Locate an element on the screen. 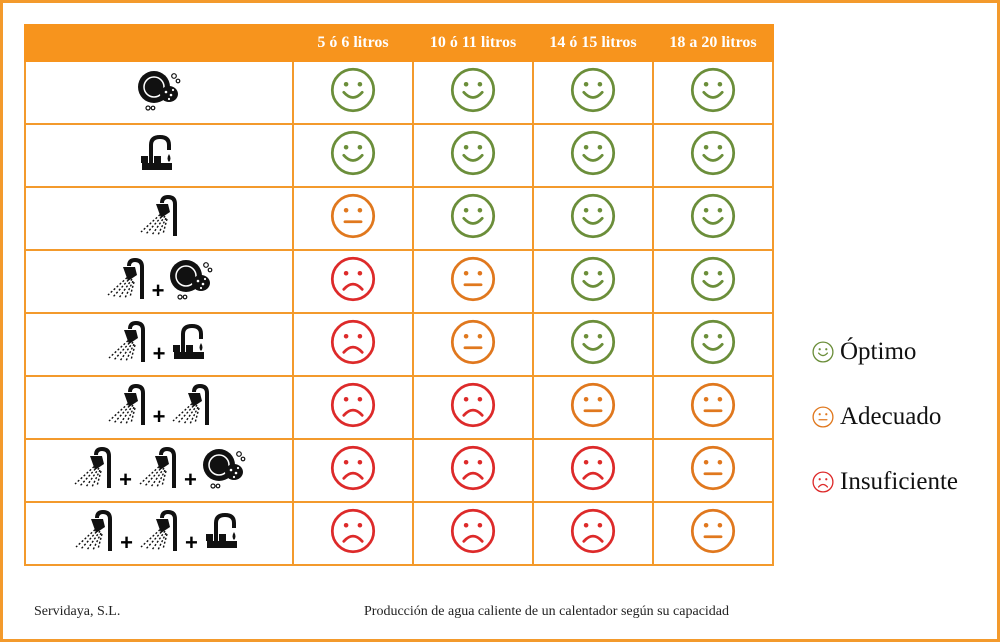  header-capacity-14-15: 14 ó 15 litros is located at coordinates (593, 43).